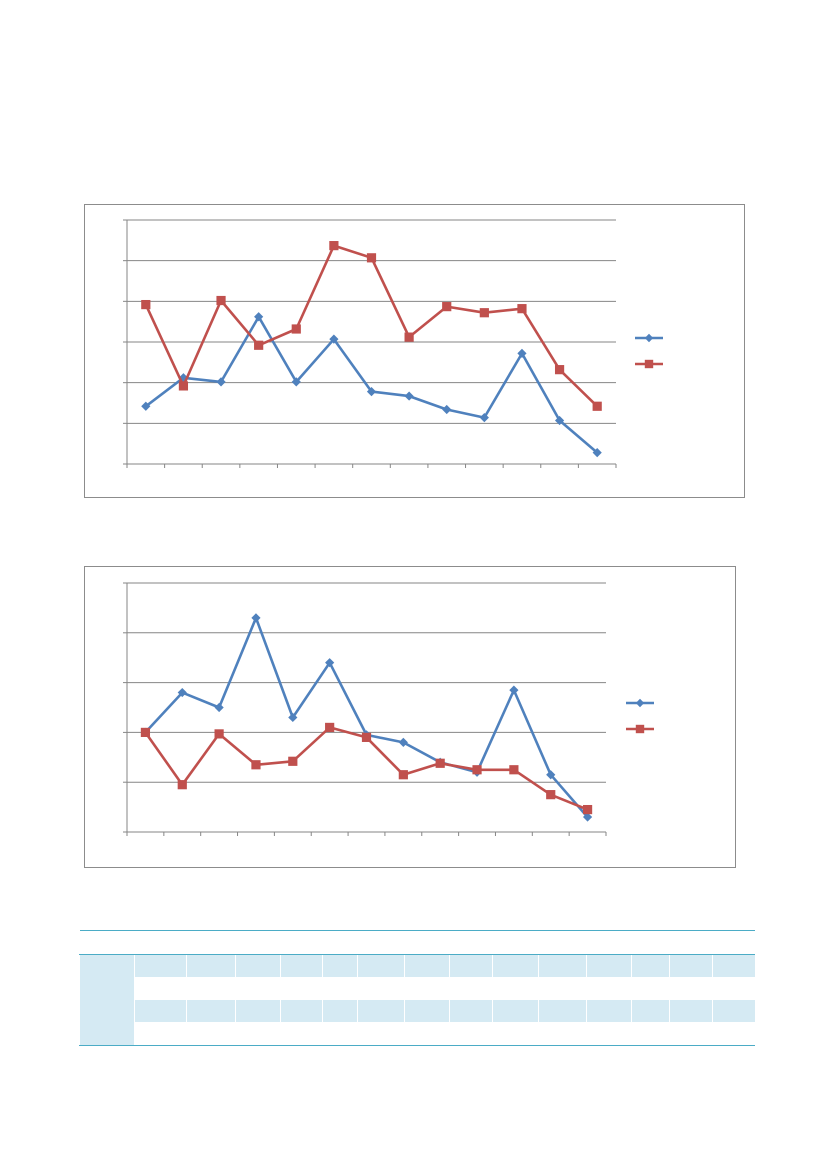  I want to click on table-body, so click(416, 988).